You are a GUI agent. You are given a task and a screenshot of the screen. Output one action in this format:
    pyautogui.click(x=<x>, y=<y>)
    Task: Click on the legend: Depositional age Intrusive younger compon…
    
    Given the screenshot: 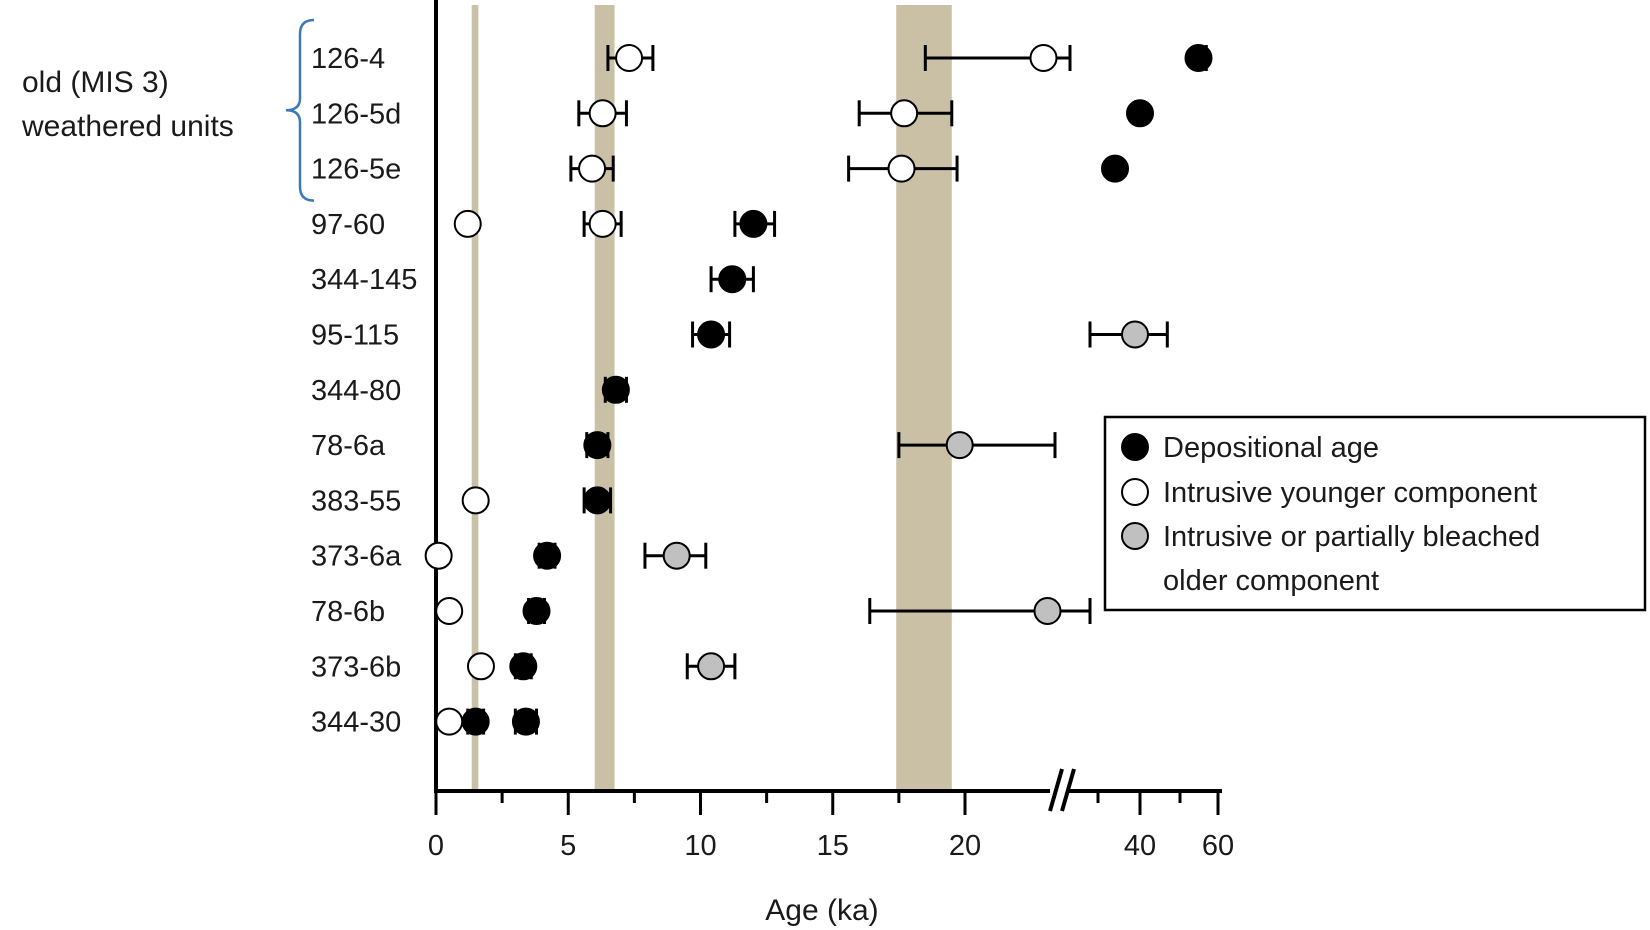 What is the action you would take?
    pyautogui.click(x=1375, y=513)
    